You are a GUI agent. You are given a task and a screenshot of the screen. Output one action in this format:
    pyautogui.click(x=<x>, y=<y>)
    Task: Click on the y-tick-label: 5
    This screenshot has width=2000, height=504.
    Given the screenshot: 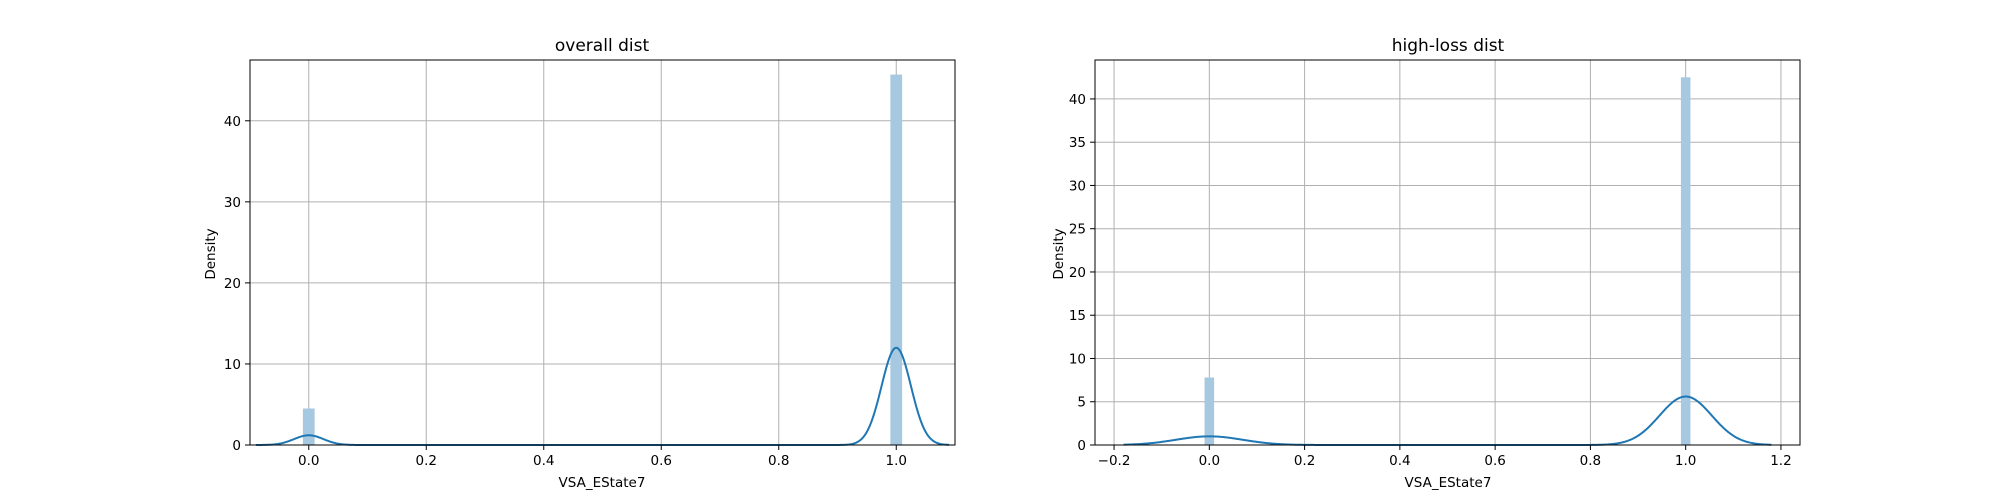 What is the action you would take?
    pyautogui.click(x=1081, y=403)
    